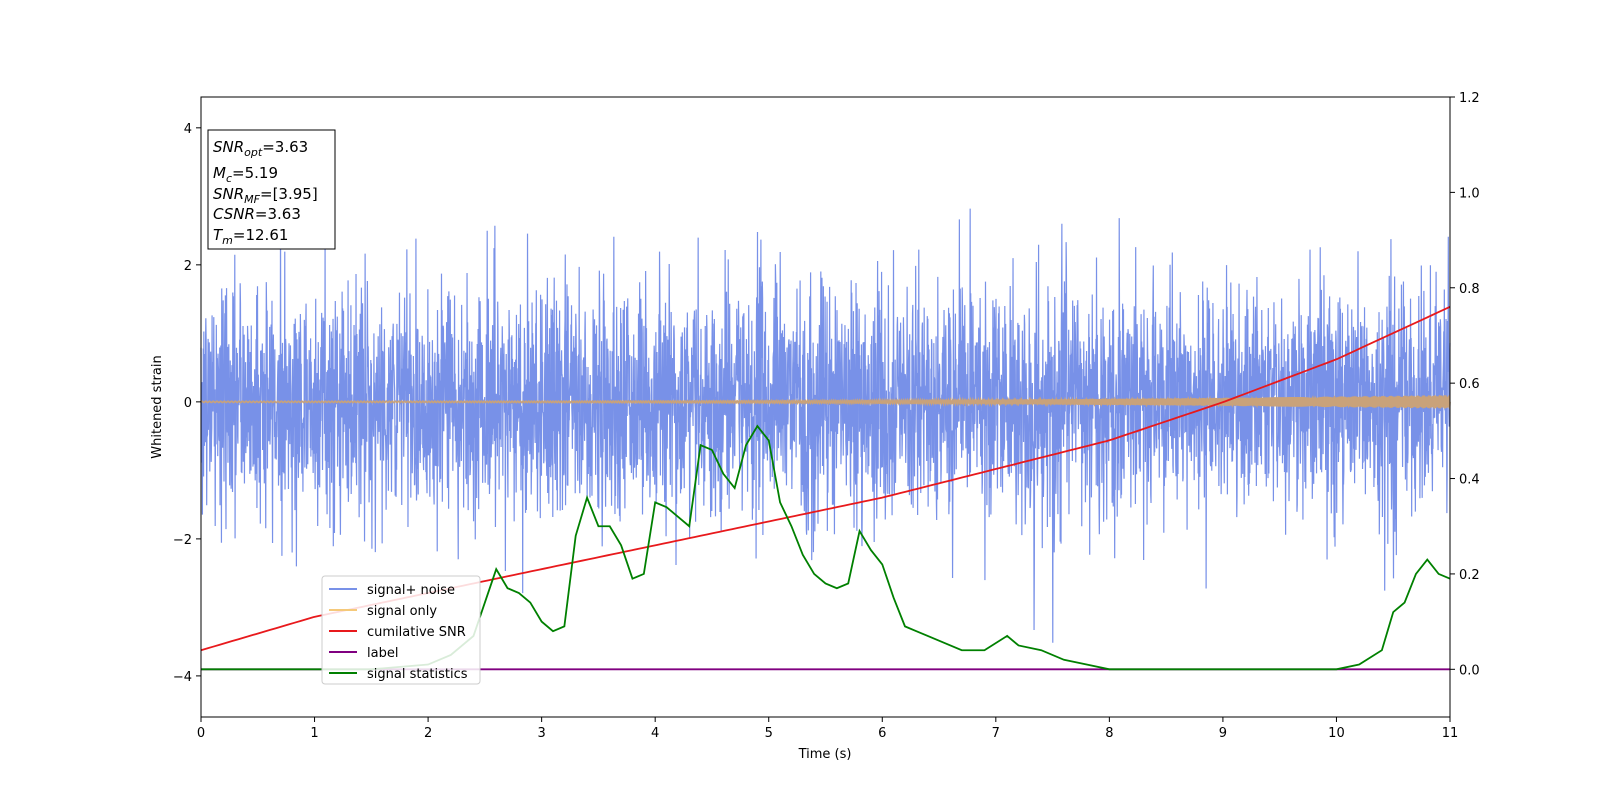  I want to click on x-tick-label: 4, so click(655, 733).